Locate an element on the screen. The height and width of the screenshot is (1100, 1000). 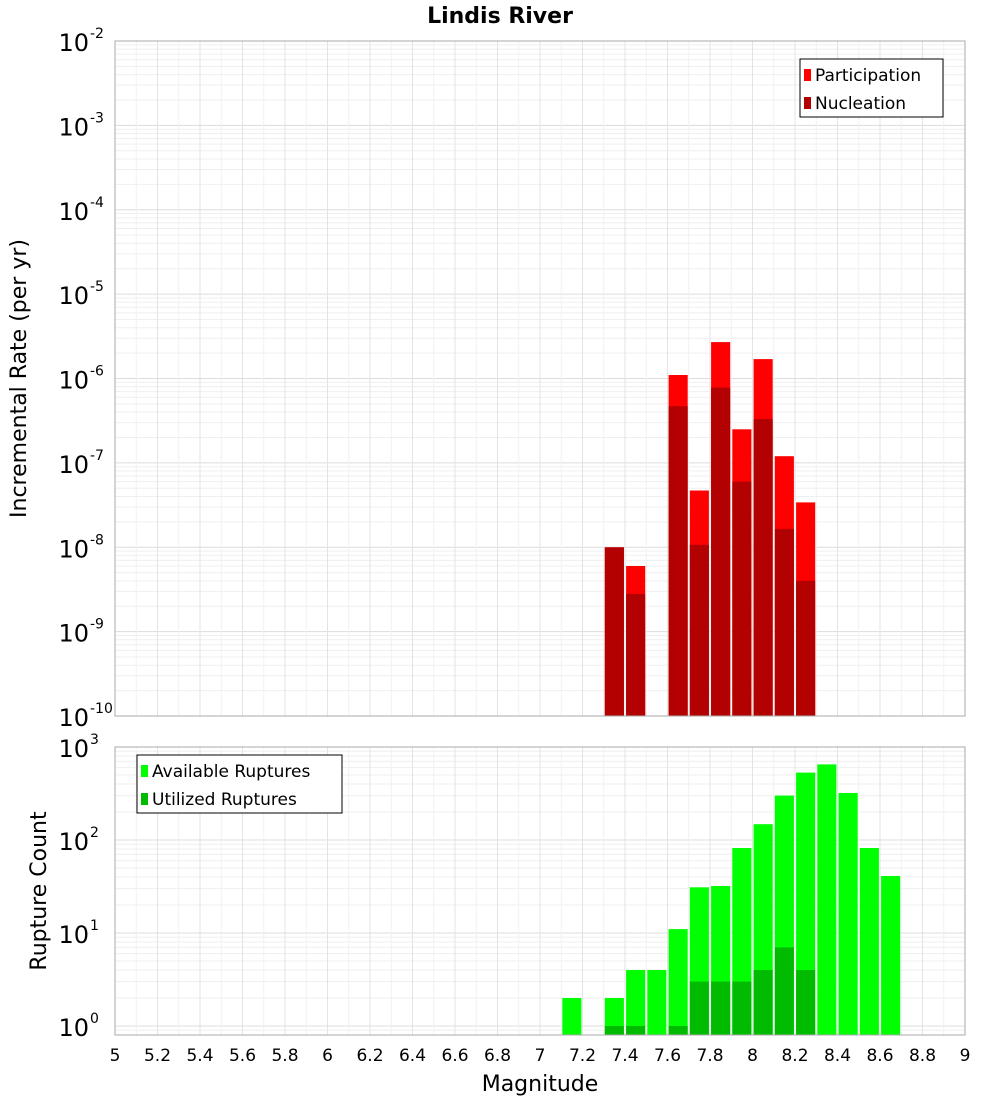
series-utilized-ruptures is located at coordinates (710, 991).